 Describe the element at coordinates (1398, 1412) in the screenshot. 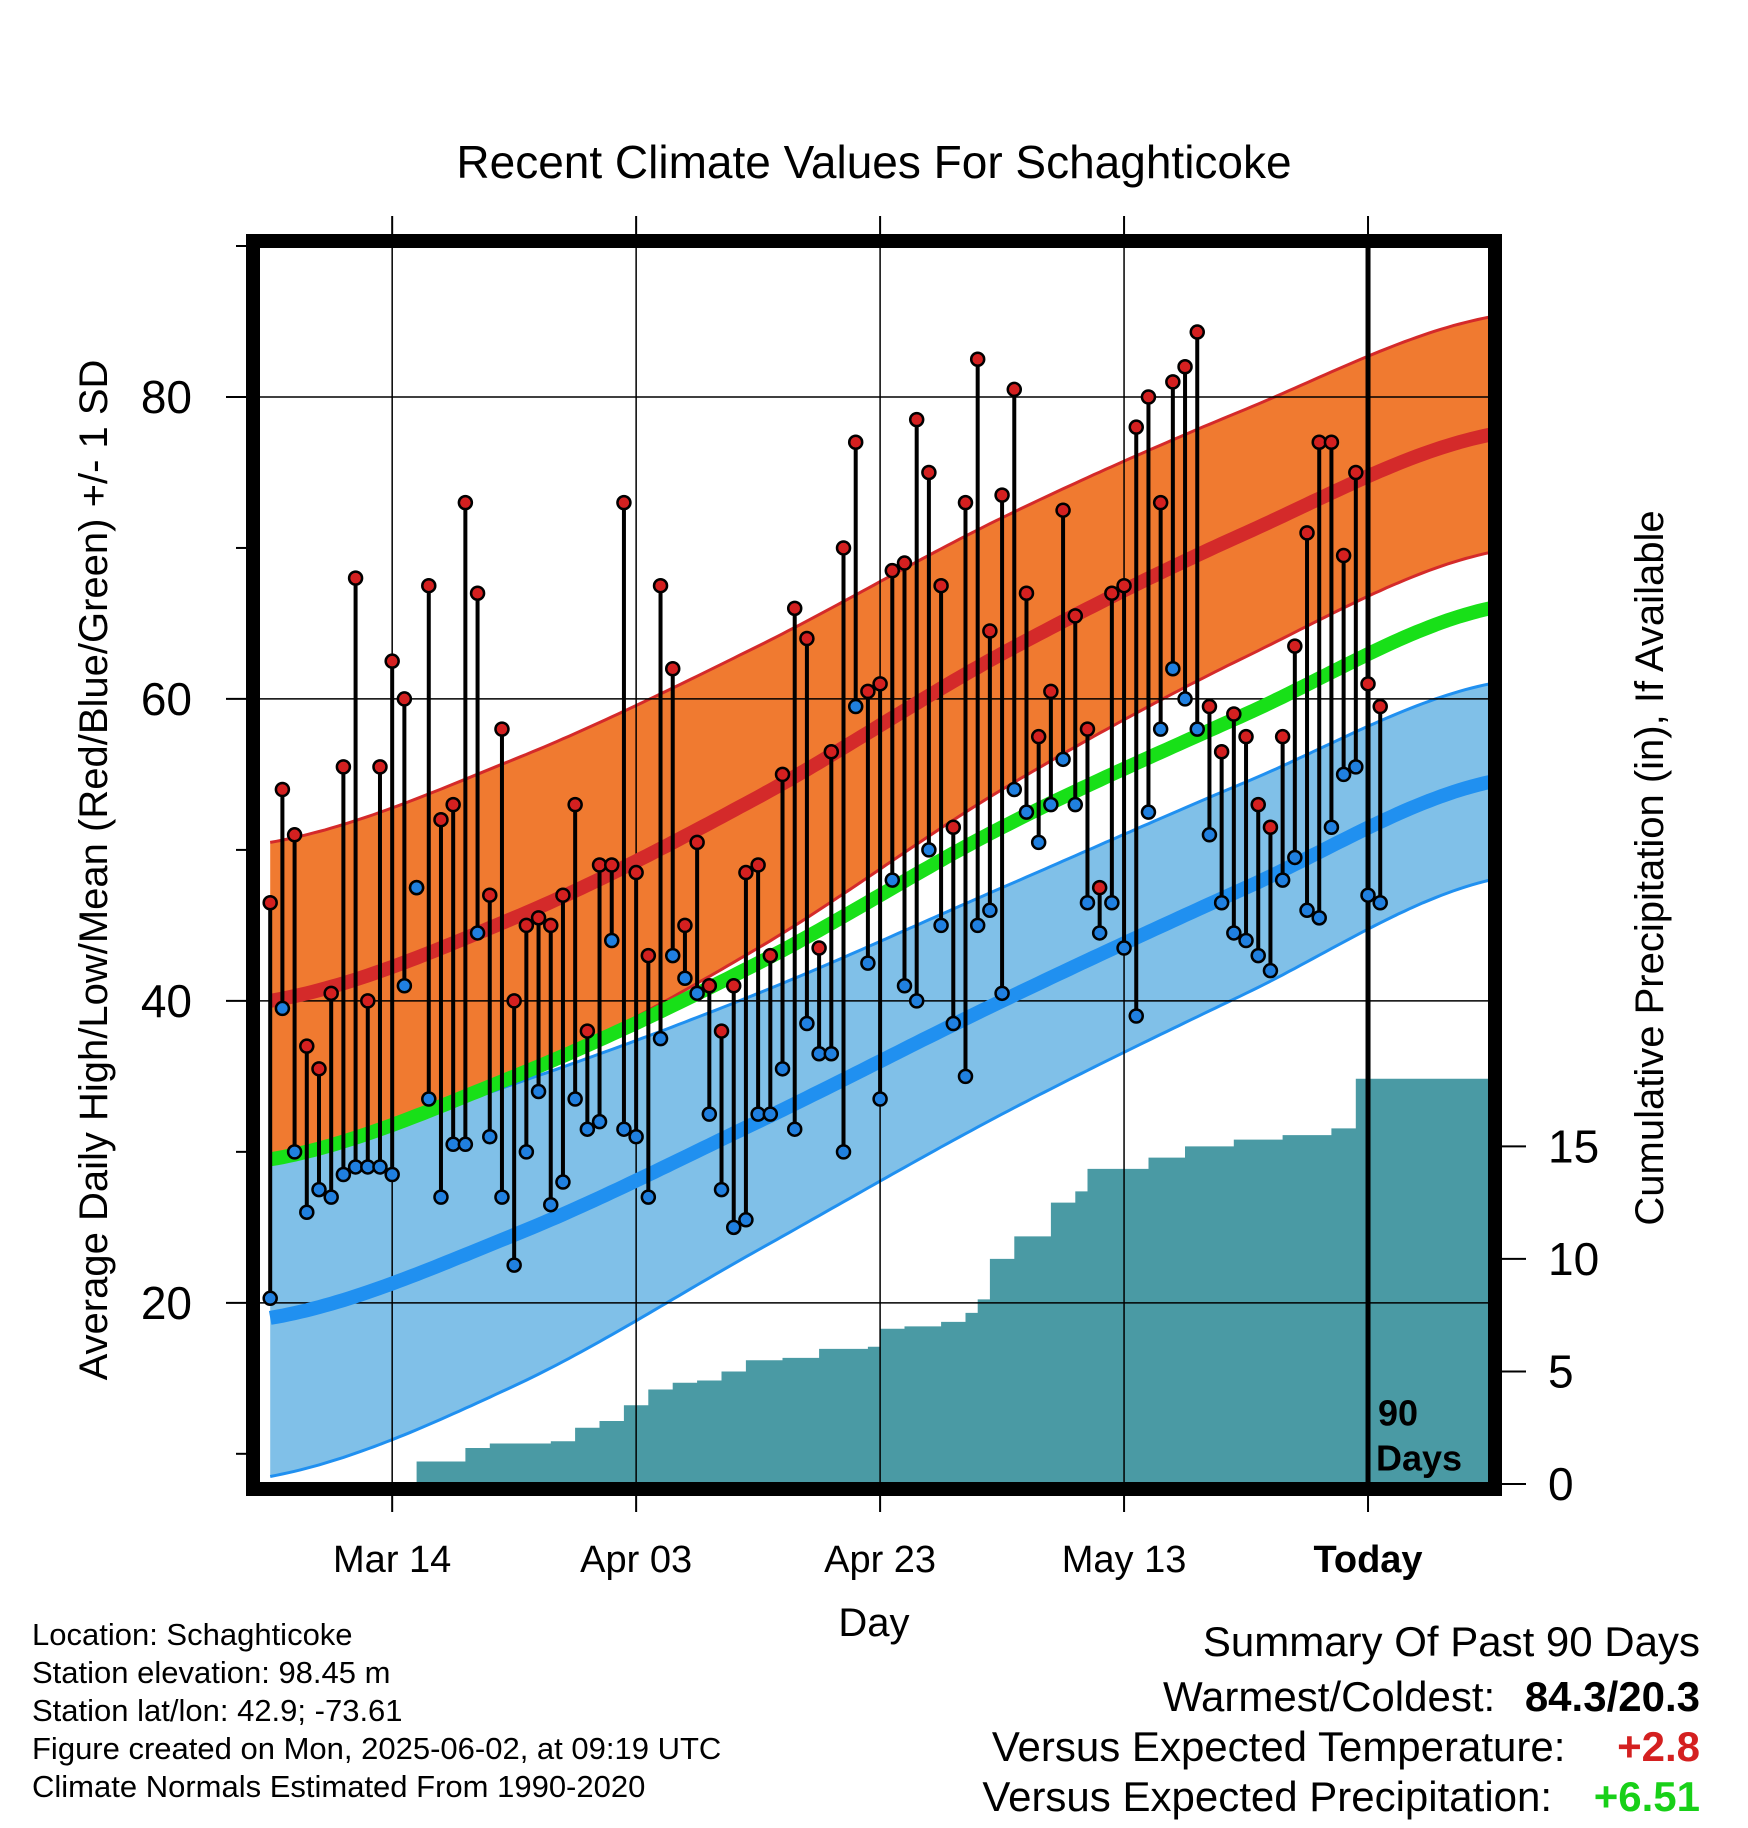

I see `today-days-number: 90` at that location.